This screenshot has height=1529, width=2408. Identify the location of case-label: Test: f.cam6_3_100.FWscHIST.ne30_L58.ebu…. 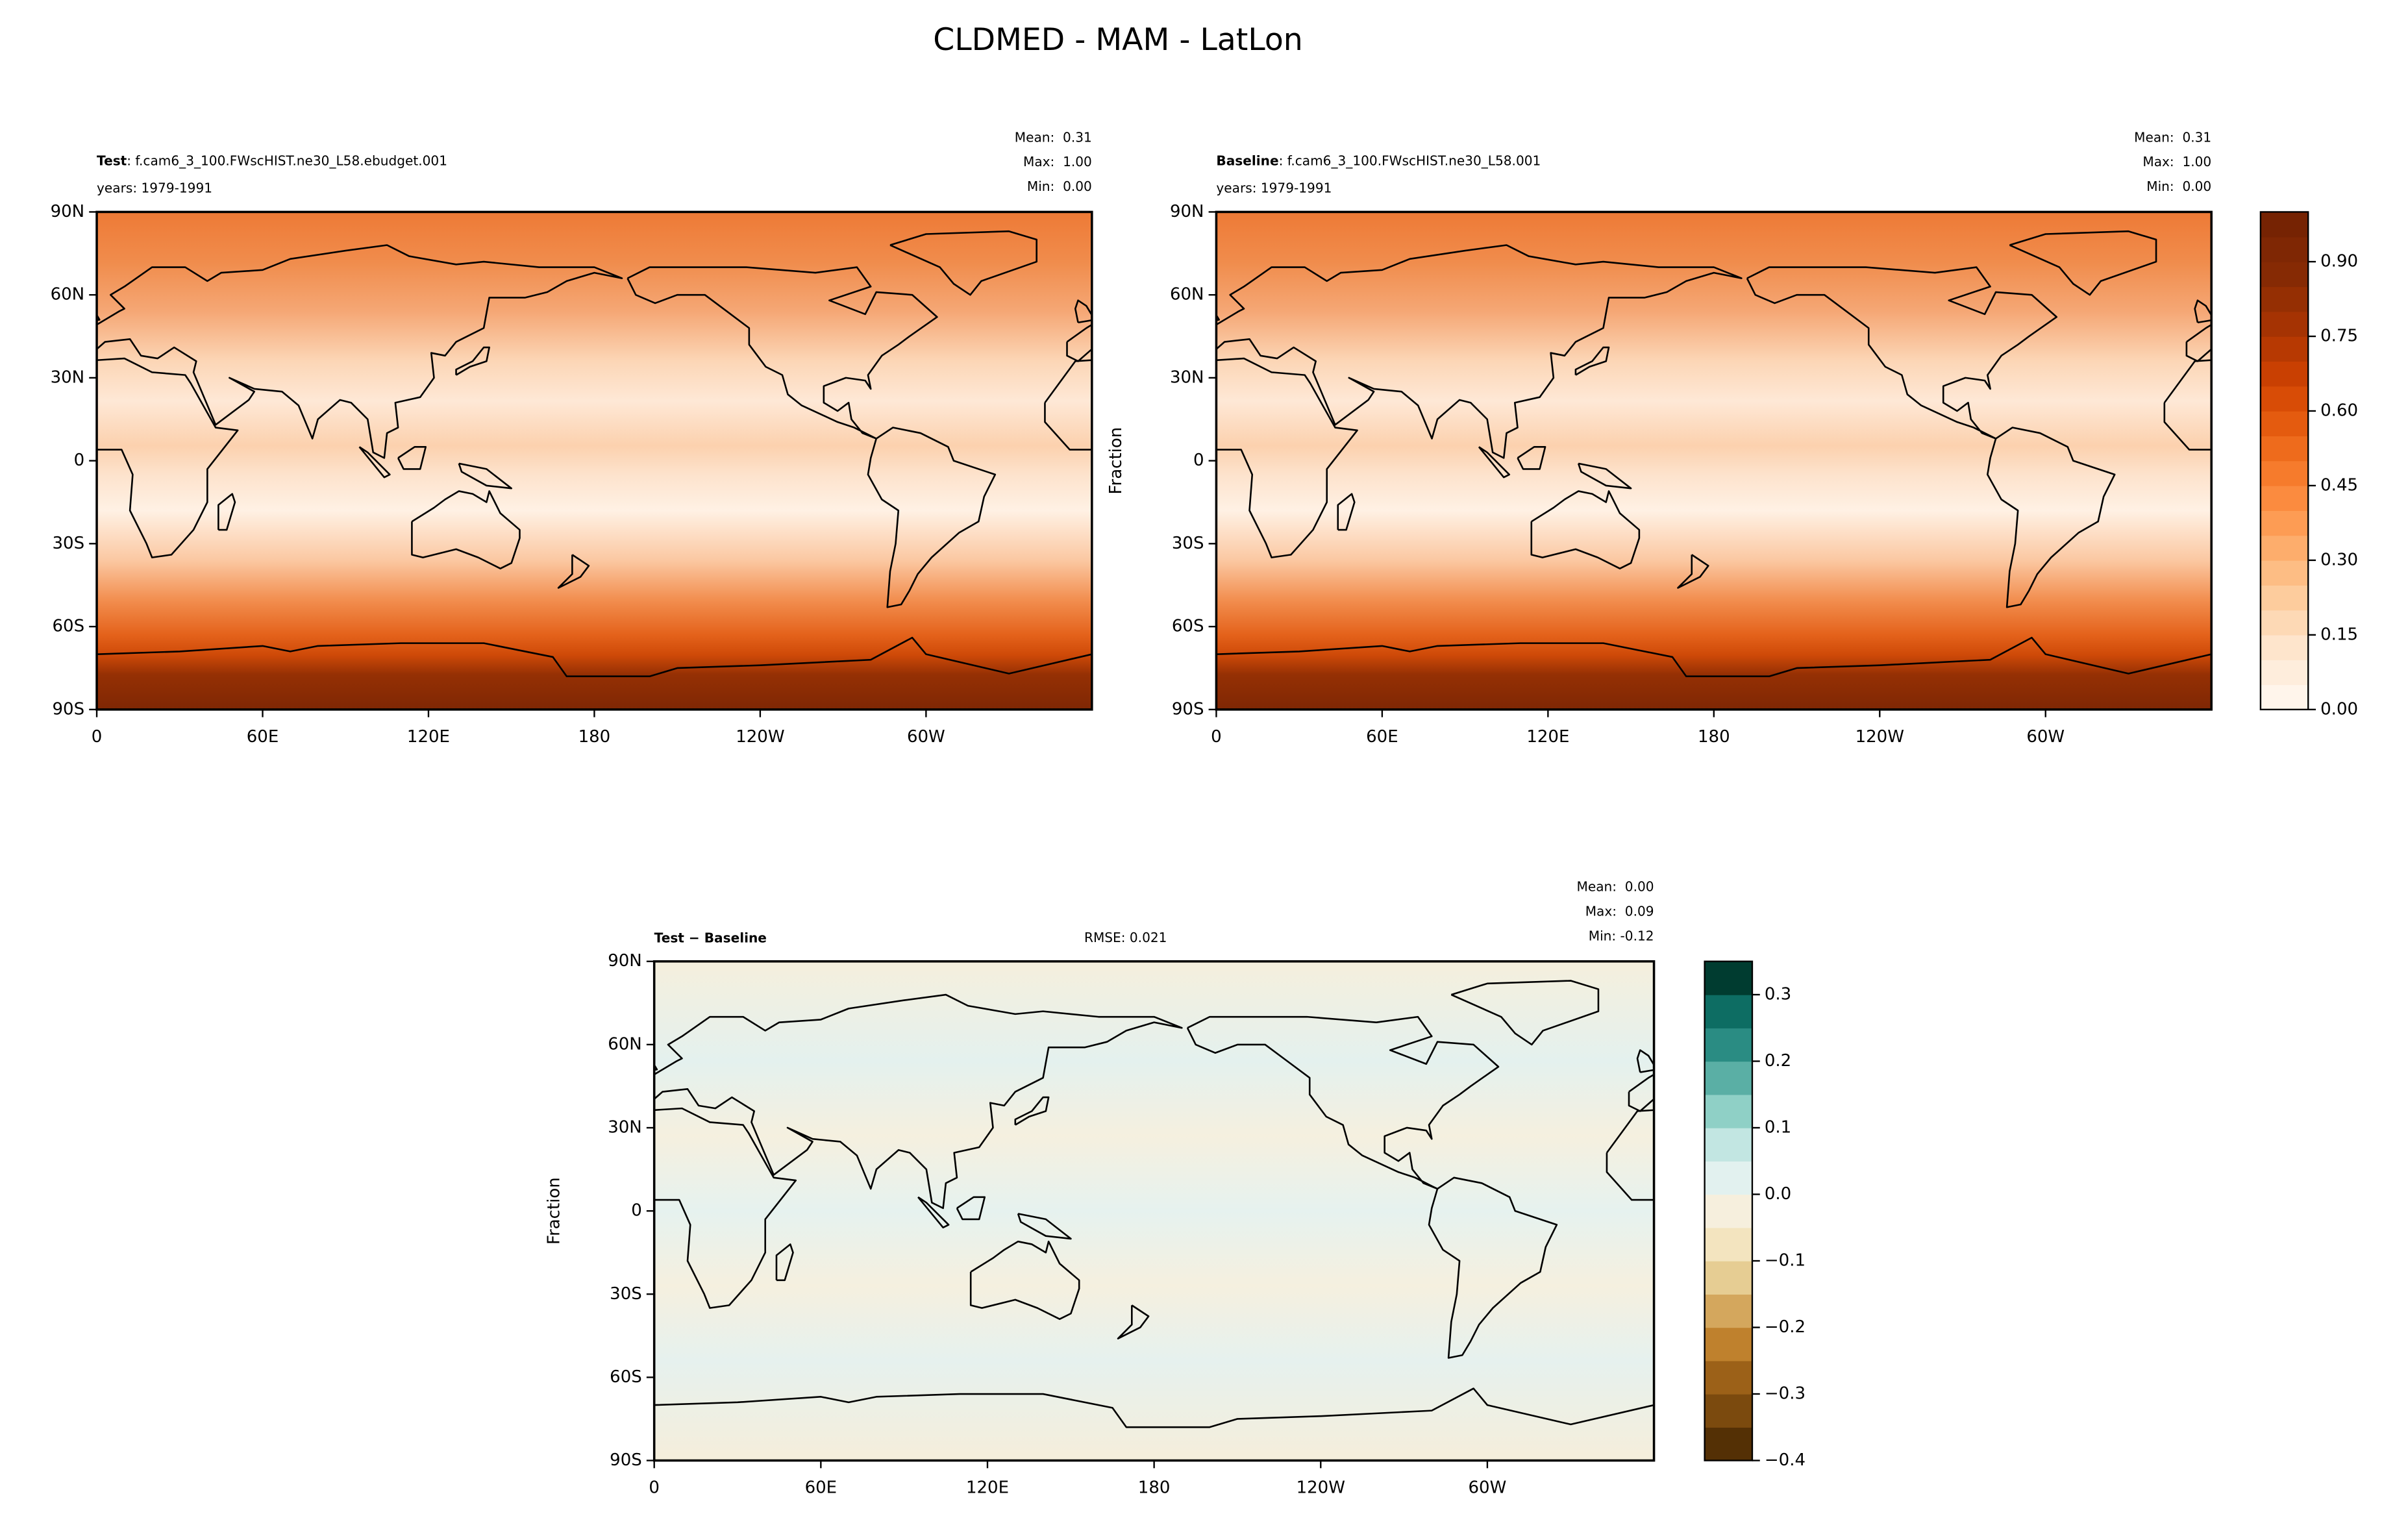
(272, 160).